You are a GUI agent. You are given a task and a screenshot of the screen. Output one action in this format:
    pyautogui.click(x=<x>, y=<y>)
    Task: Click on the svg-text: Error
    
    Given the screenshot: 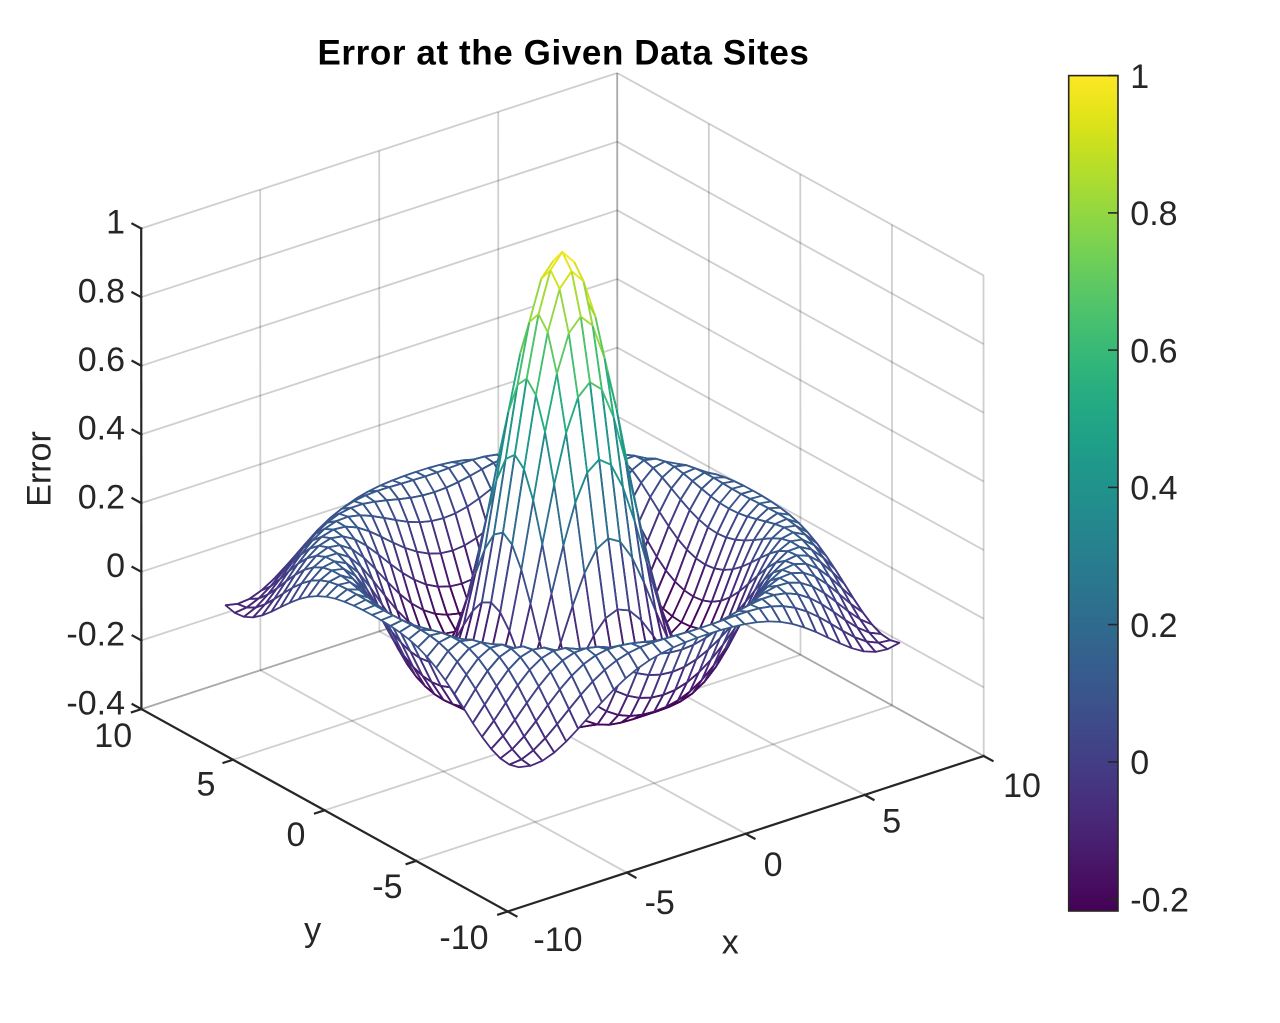 What is the action you would take?
    pyautogui.click(x=40, y=469)
    